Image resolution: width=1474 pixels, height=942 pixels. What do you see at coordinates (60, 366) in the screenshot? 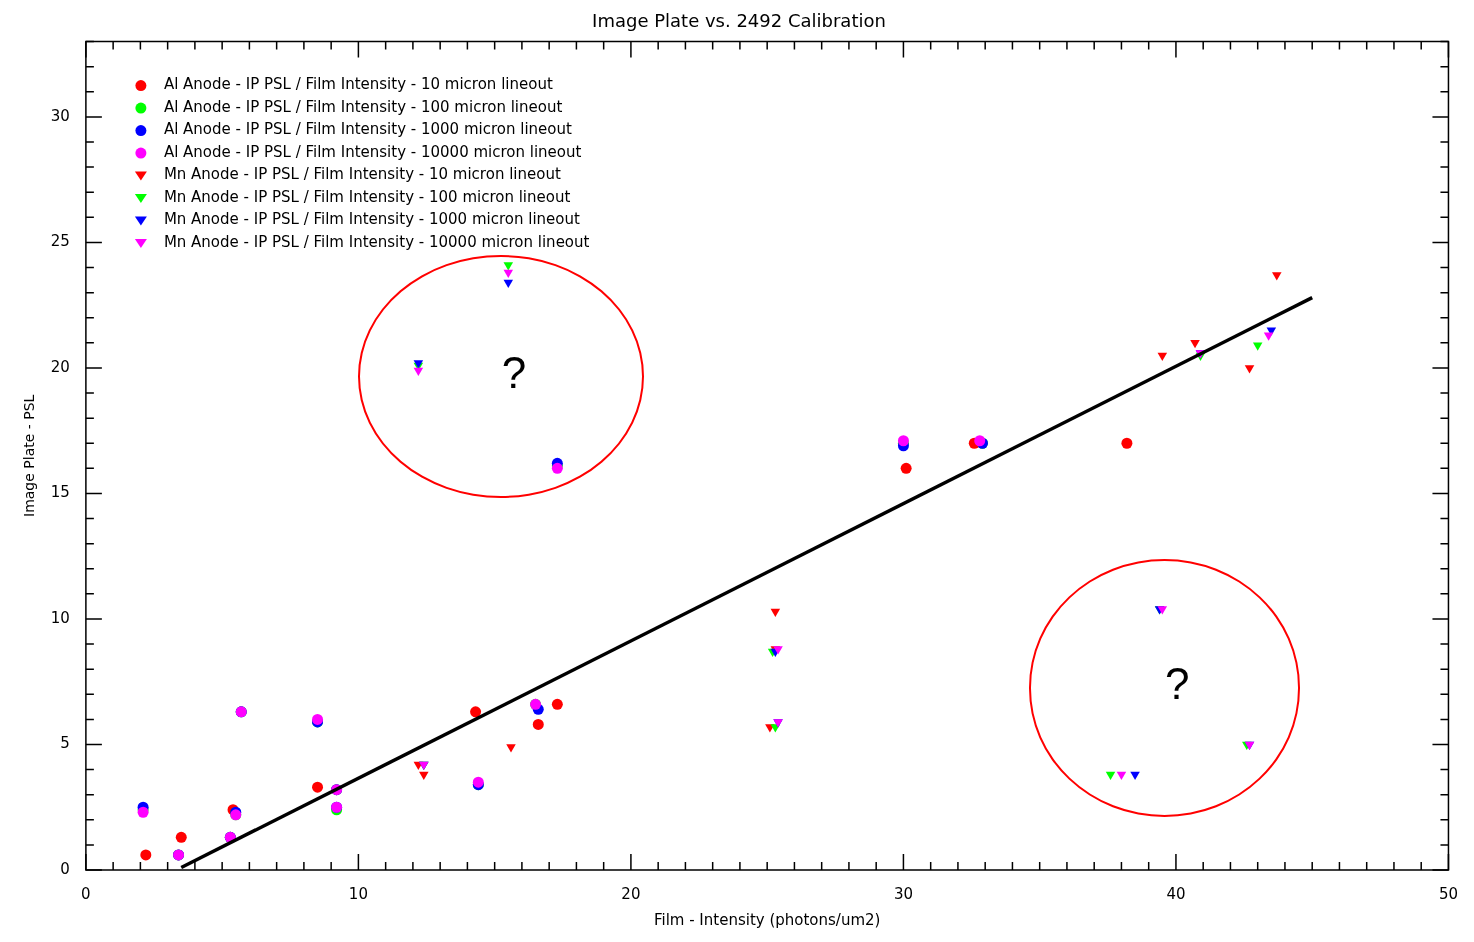
I see `y-tick-label: 20` at bounding box center [60, 366].